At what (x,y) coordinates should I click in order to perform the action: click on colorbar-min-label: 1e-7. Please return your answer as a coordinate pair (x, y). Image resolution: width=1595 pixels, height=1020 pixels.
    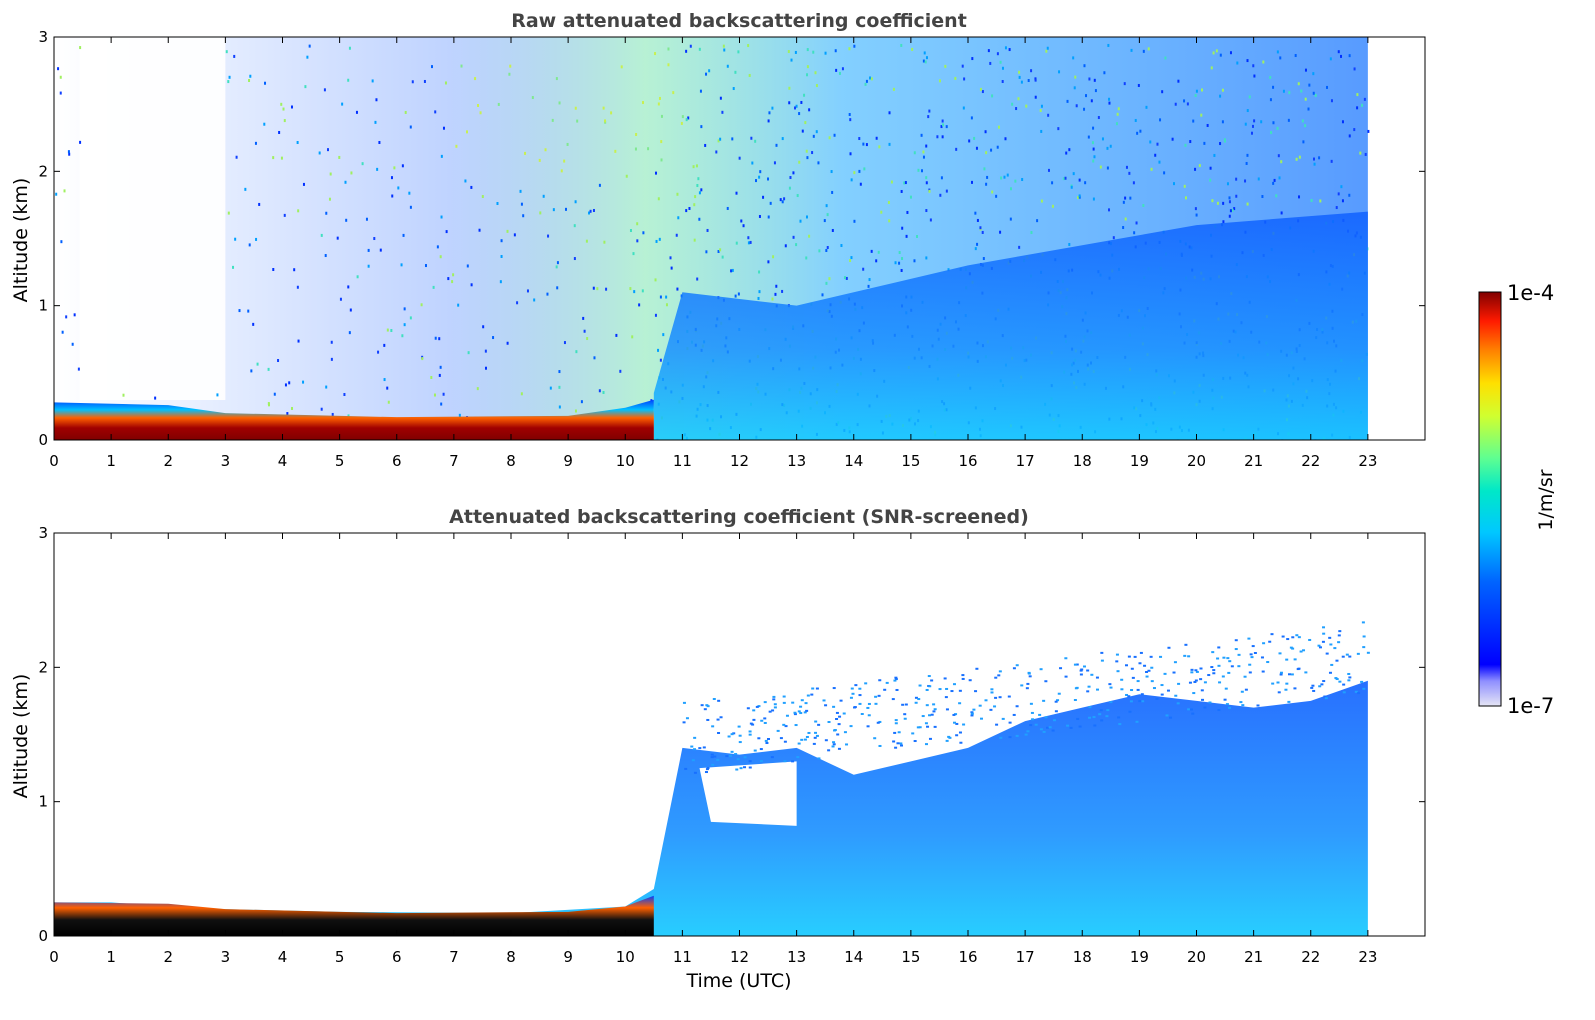
    Looking at the image, I should click on (1530, 706).